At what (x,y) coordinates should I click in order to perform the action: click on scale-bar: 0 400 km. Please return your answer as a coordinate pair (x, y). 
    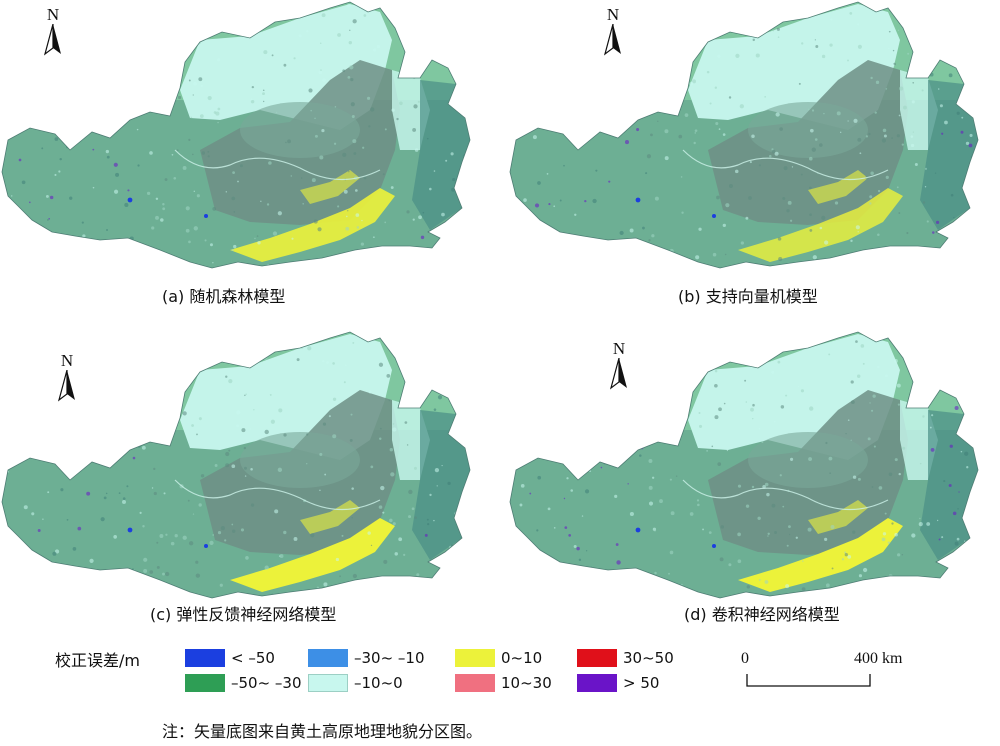
    Looking at the image, I should click on (833, 670).